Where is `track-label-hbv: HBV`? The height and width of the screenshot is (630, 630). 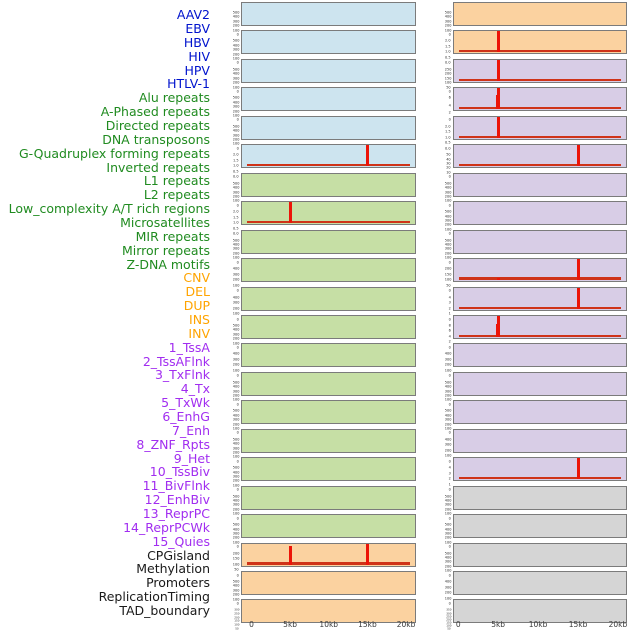 track-label-hbv: HBV is located at coordinates (196, 42).